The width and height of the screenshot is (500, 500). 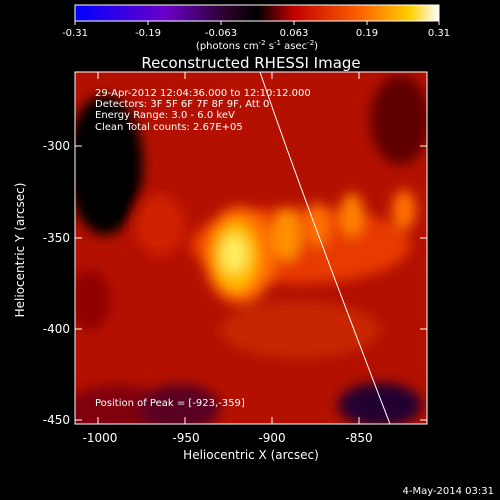 I want to click on x-tick-label: -900, so click(x=271, y=438).